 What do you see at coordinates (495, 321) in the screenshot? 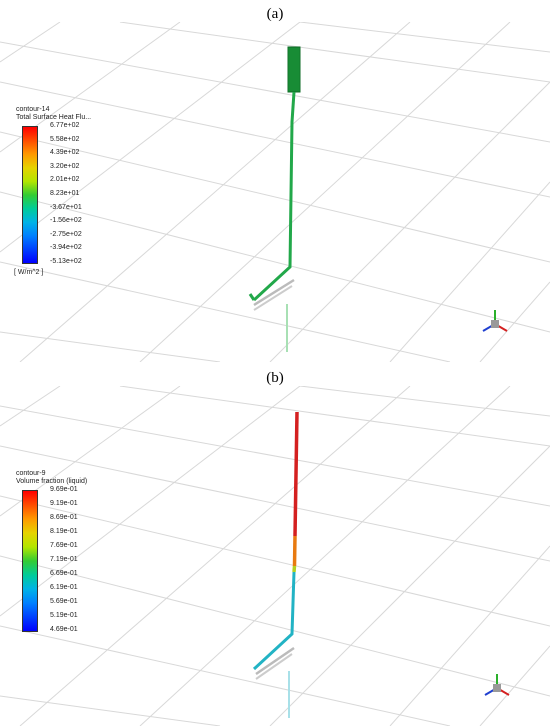
I see `axis-triad-a` at bounding box center [495, 321].